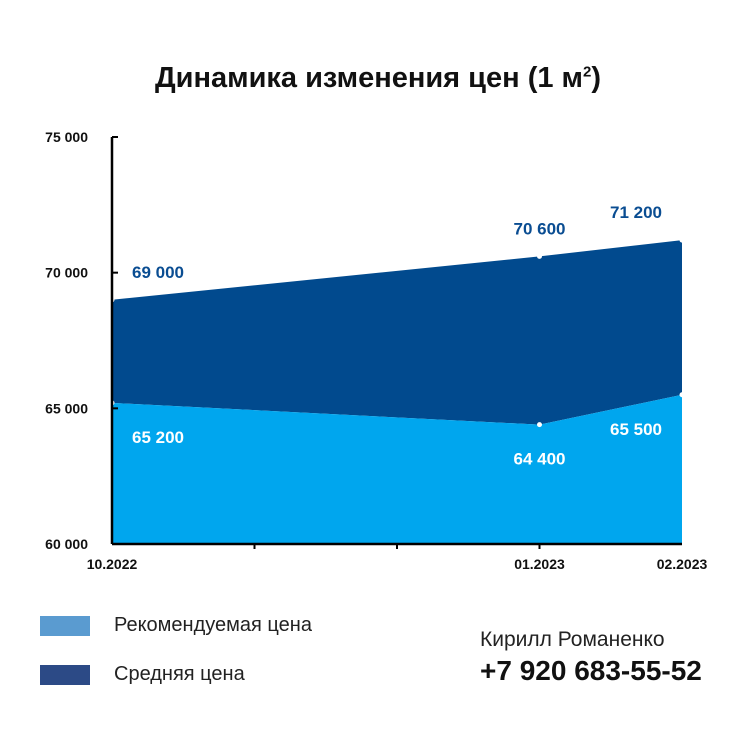  What do you see at coordinates (636, 429) in the screenshot?
I see `label-recommended-2: 65 500` at bounding box center [636, 429].